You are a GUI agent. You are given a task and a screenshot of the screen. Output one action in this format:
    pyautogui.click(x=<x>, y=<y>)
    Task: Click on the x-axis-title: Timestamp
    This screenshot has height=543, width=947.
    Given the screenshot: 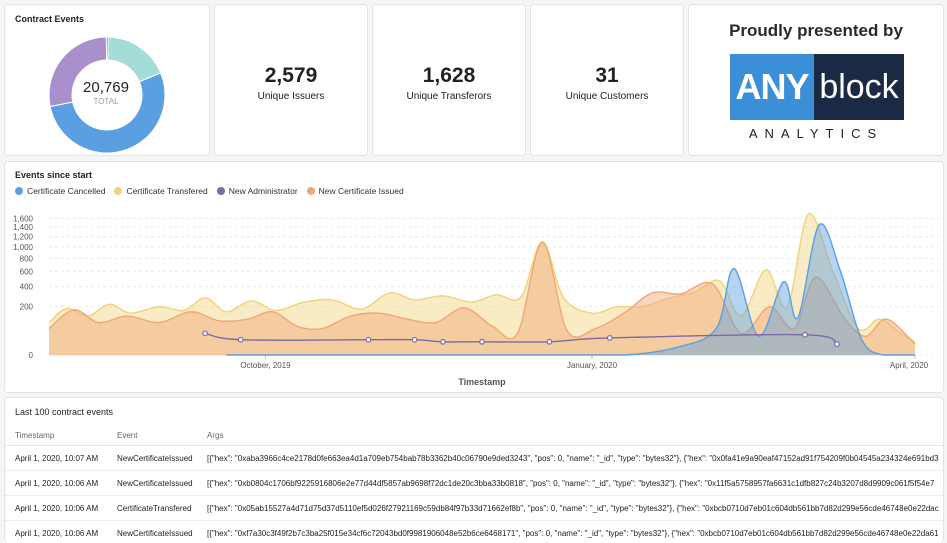 What is the action you would take?
    pyautogui.click(x=482, y=382)
    